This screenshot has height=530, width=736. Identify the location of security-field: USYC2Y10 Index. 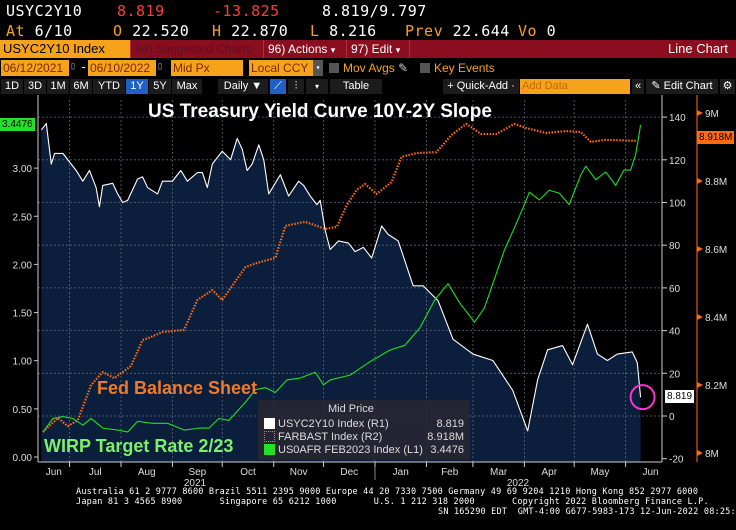
(65, 49).